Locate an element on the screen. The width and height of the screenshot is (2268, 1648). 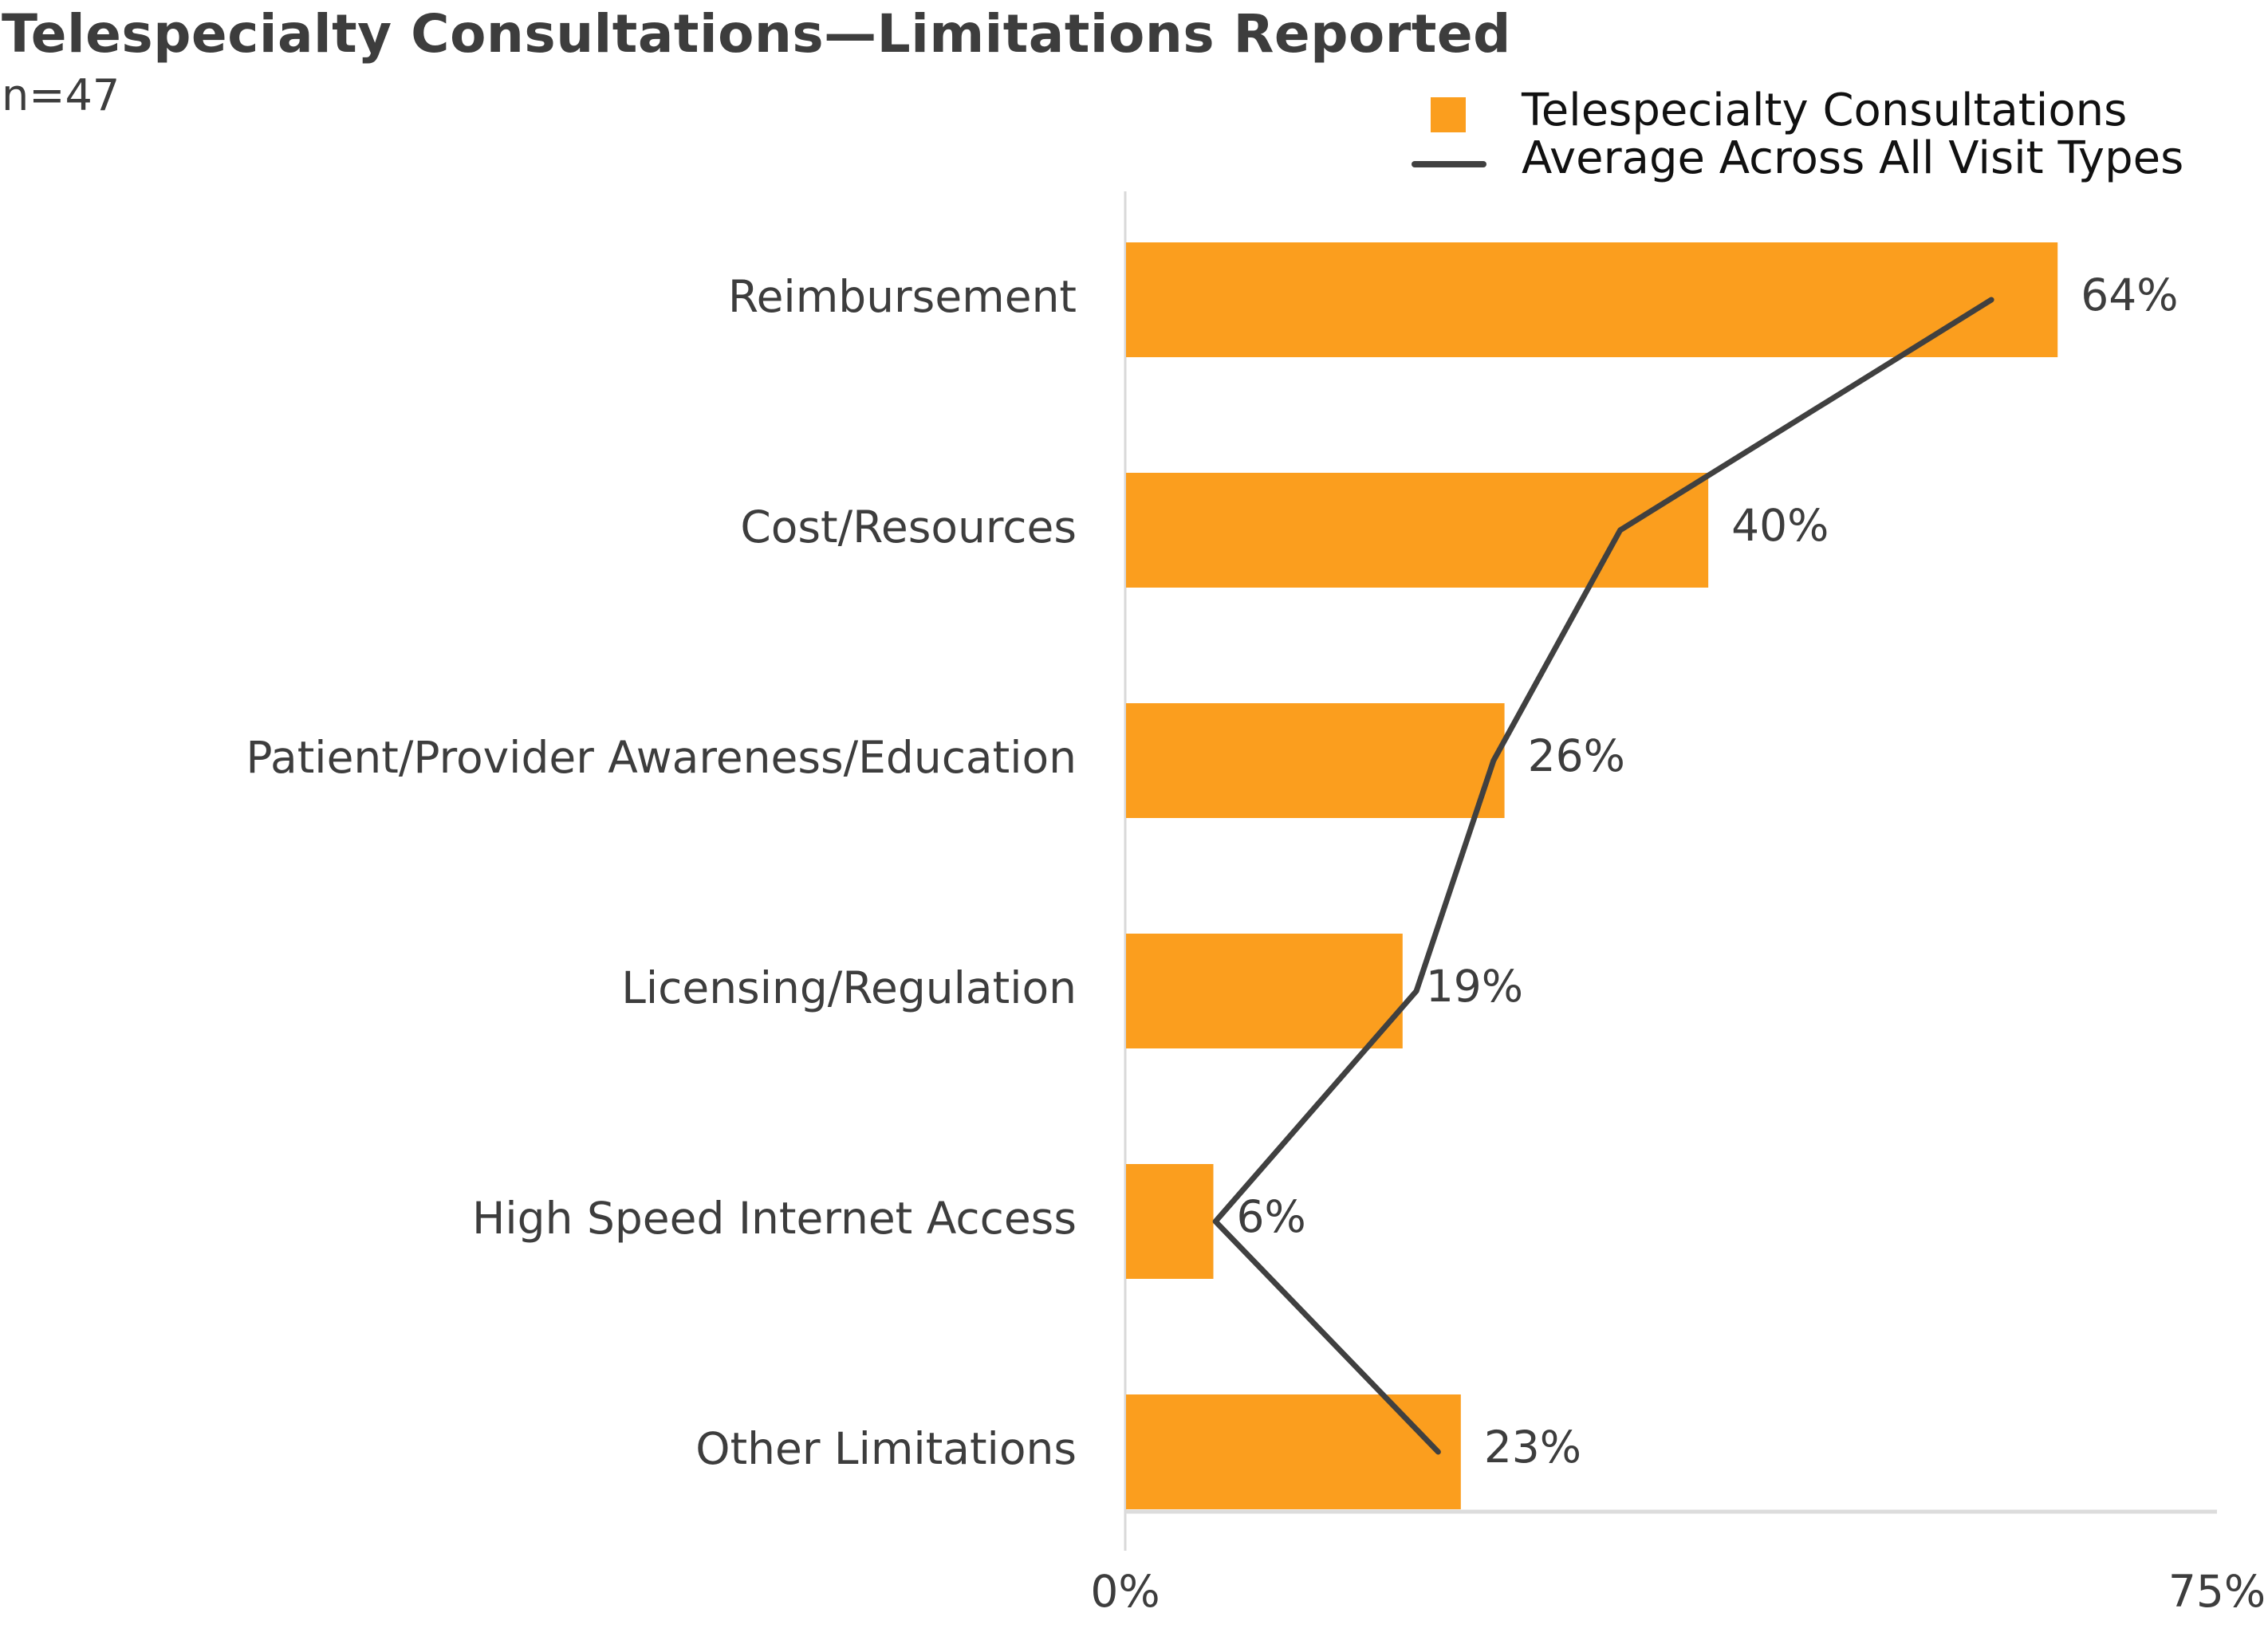
legend-swatch-bar-icon is located at coordinates (1448, 114).